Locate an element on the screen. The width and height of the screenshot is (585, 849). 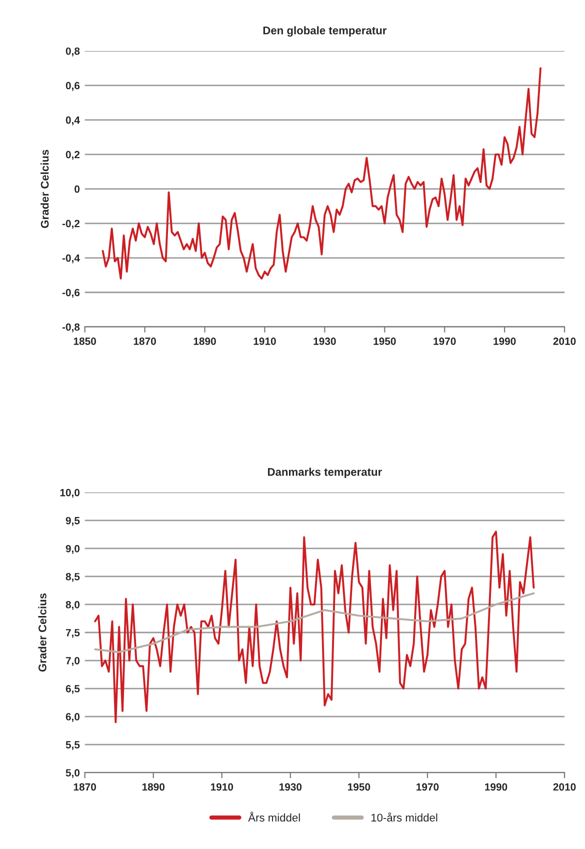
y-tick-label: 8,0 is located at coordinates (73, 605).